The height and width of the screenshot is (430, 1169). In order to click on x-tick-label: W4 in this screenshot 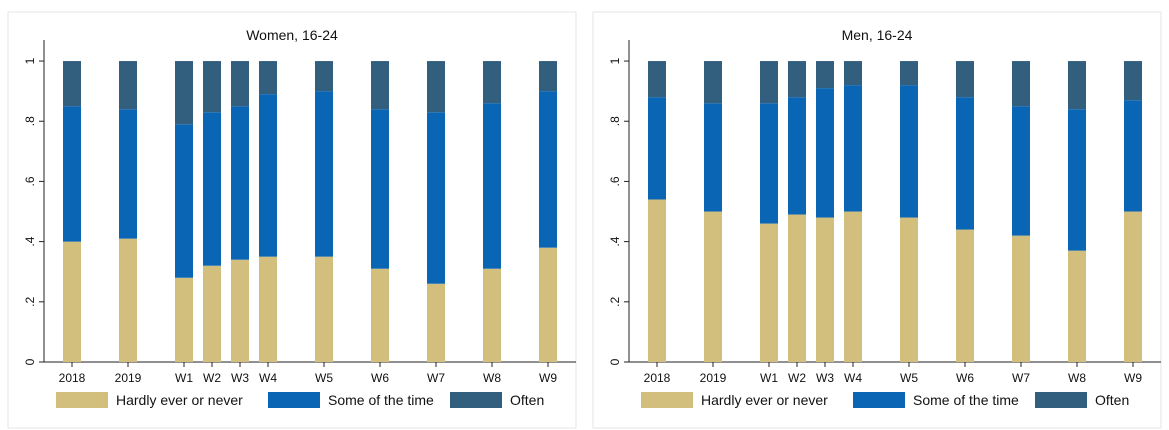, I will do `click(268, 378)`.